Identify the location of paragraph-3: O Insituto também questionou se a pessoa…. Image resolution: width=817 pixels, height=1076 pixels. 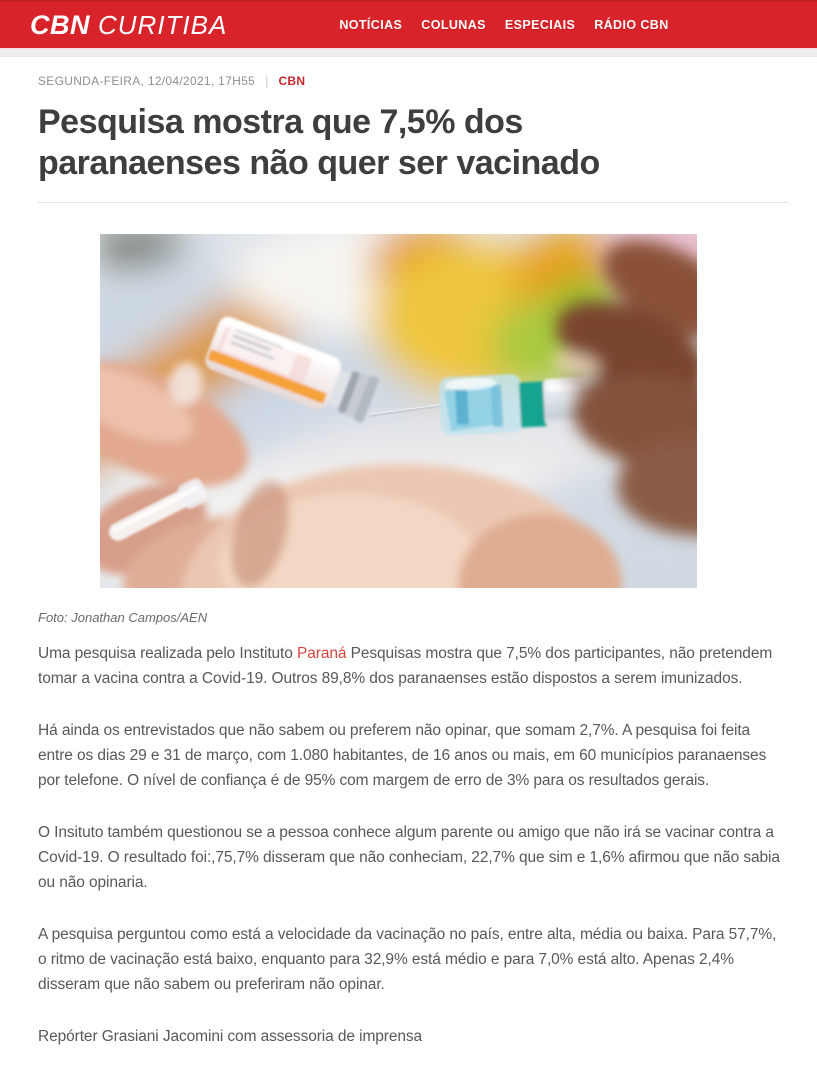
(409, 857).